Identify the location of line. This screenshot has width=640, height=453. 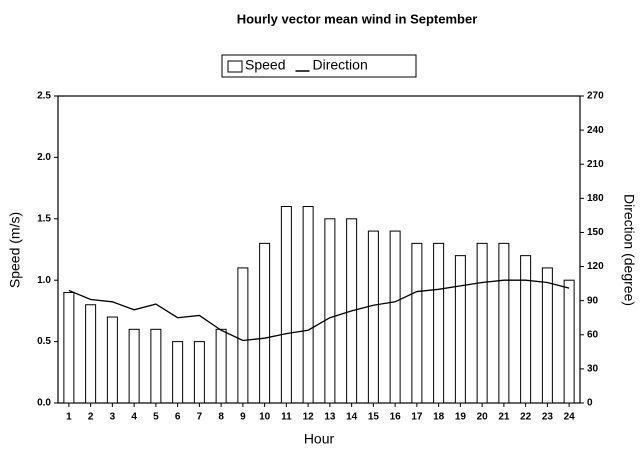
(319, 310).